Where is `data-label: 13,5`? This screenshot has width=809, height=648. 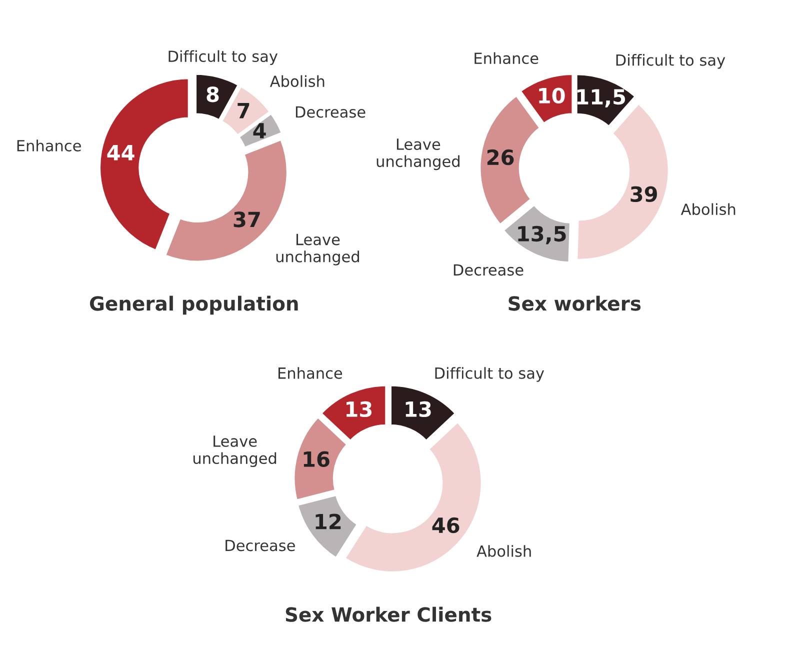 data-label: 13,5 is located at coordinates (542, 235).